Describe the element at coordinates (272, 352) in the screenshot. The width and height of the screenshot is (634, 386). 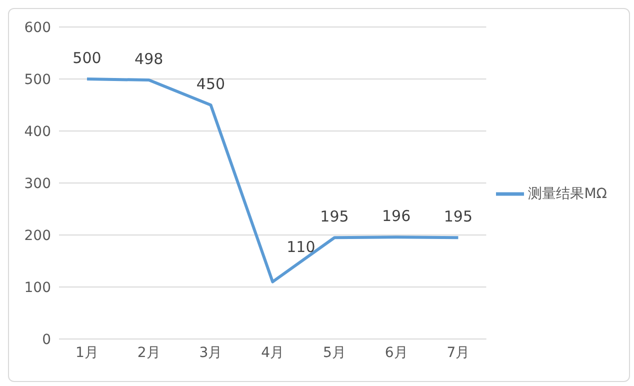
I see `x-tick-label: 4月` at that location.